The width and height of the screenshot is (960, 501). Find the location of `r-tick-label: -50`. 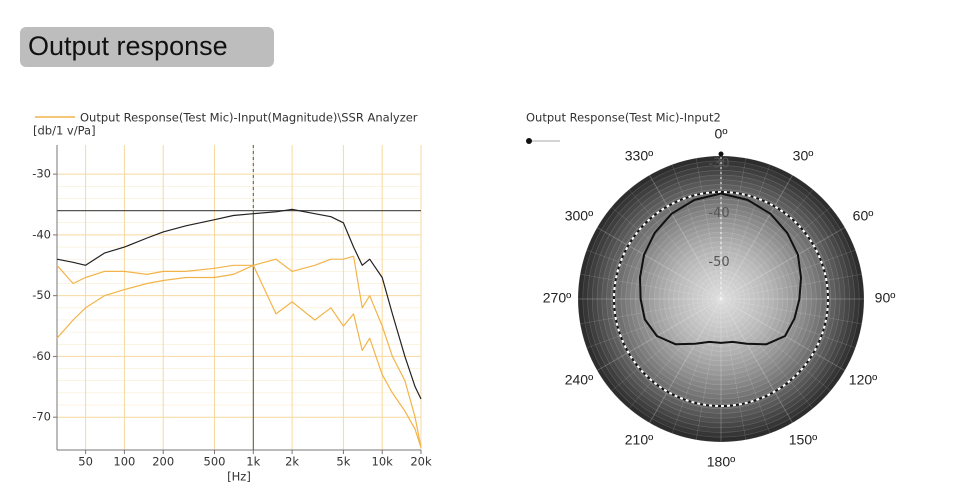

r-tick-label: -50 is located at coordinates (718, 262).